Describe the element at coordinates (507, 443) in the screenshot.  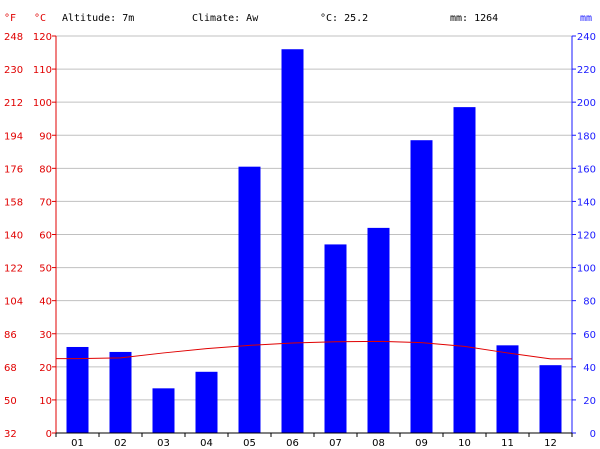
I see `month-label: 11` at that location.